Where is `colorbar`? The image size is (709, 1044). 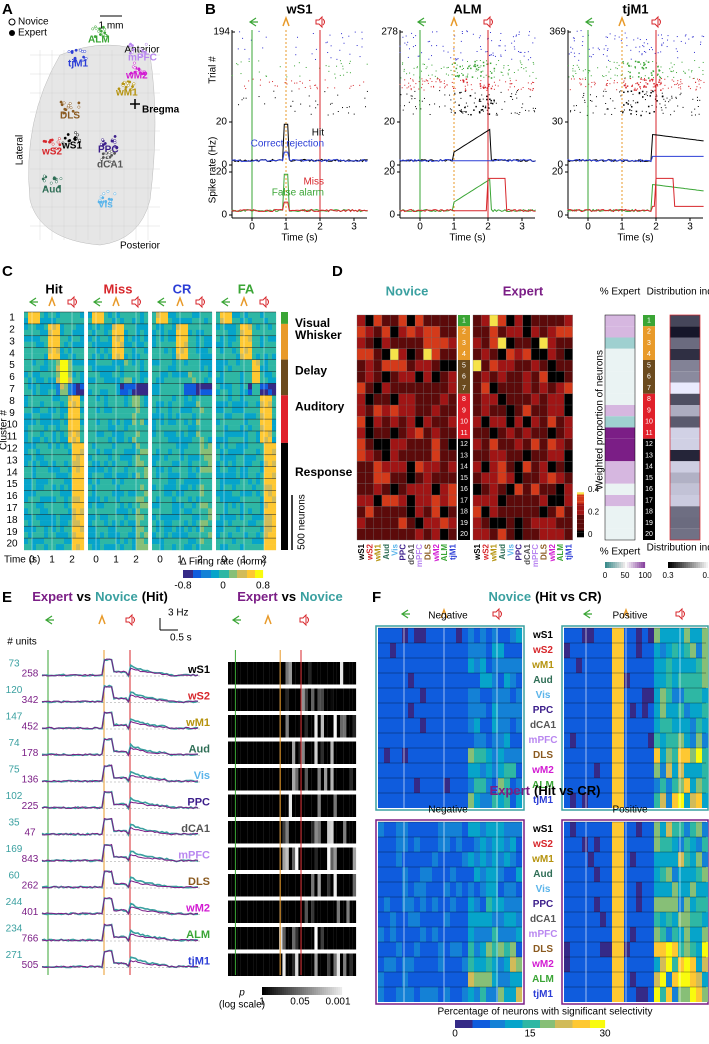 colorbar is located at coordinates (681, 565).